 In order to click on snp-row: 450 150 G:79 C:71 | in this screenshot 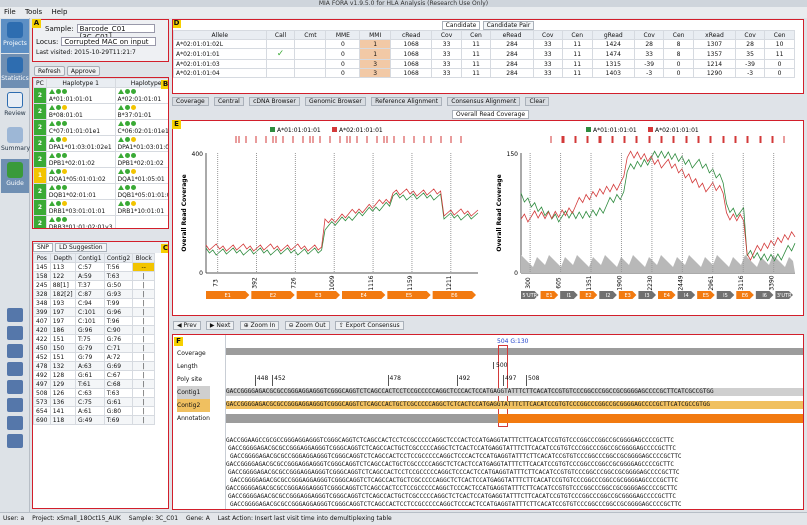, I will do `click(94, 348)`.